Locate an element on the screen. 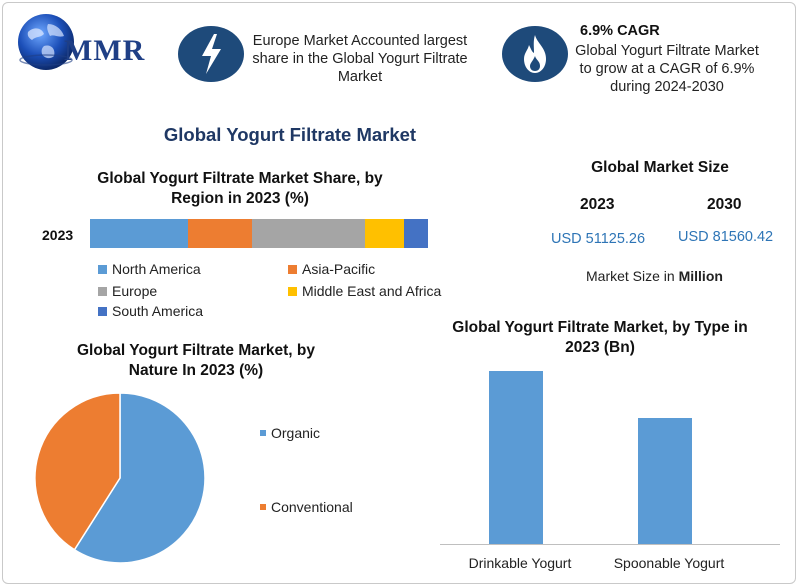 Image resolution: width=800 pixels, height=588 pixels. segment-middle-east-africa is located at coordinates (385, 233).